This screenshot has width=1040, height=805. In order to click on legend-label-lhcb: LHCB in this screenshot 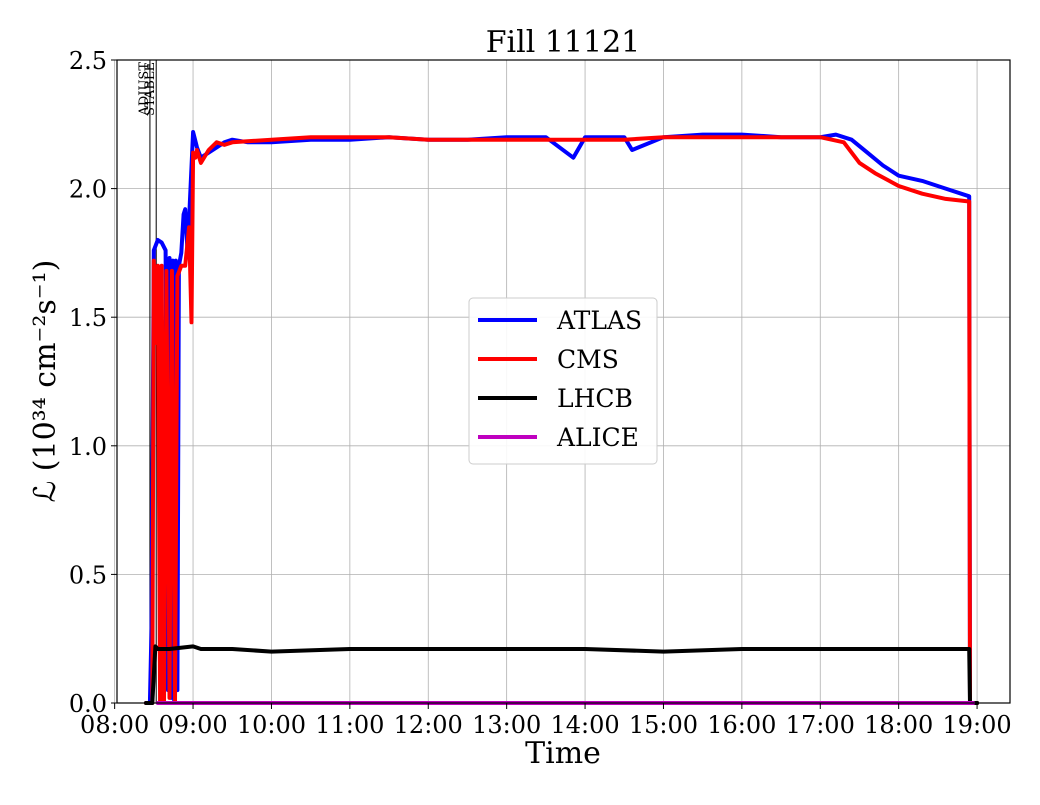, I will do `click(595, 398)`.